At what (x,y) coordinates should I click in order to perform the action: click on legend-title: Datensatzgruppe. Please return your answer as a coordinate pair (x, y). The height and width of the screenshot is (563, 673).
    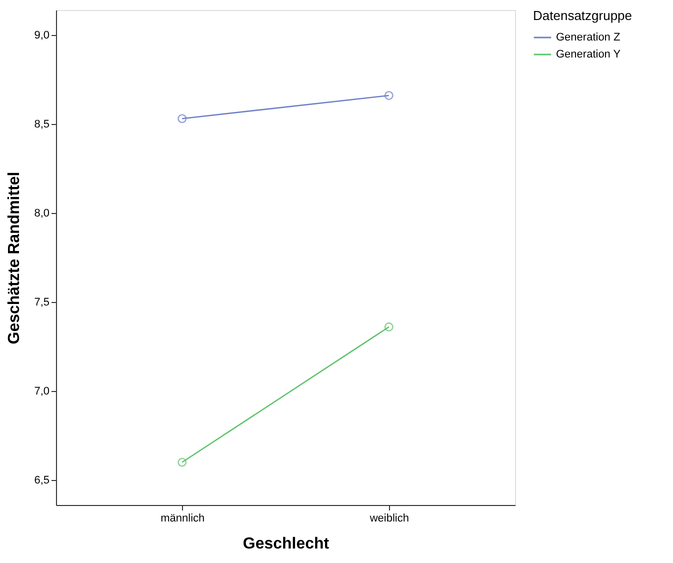
    Looking at the image, I should click on (582, 15).